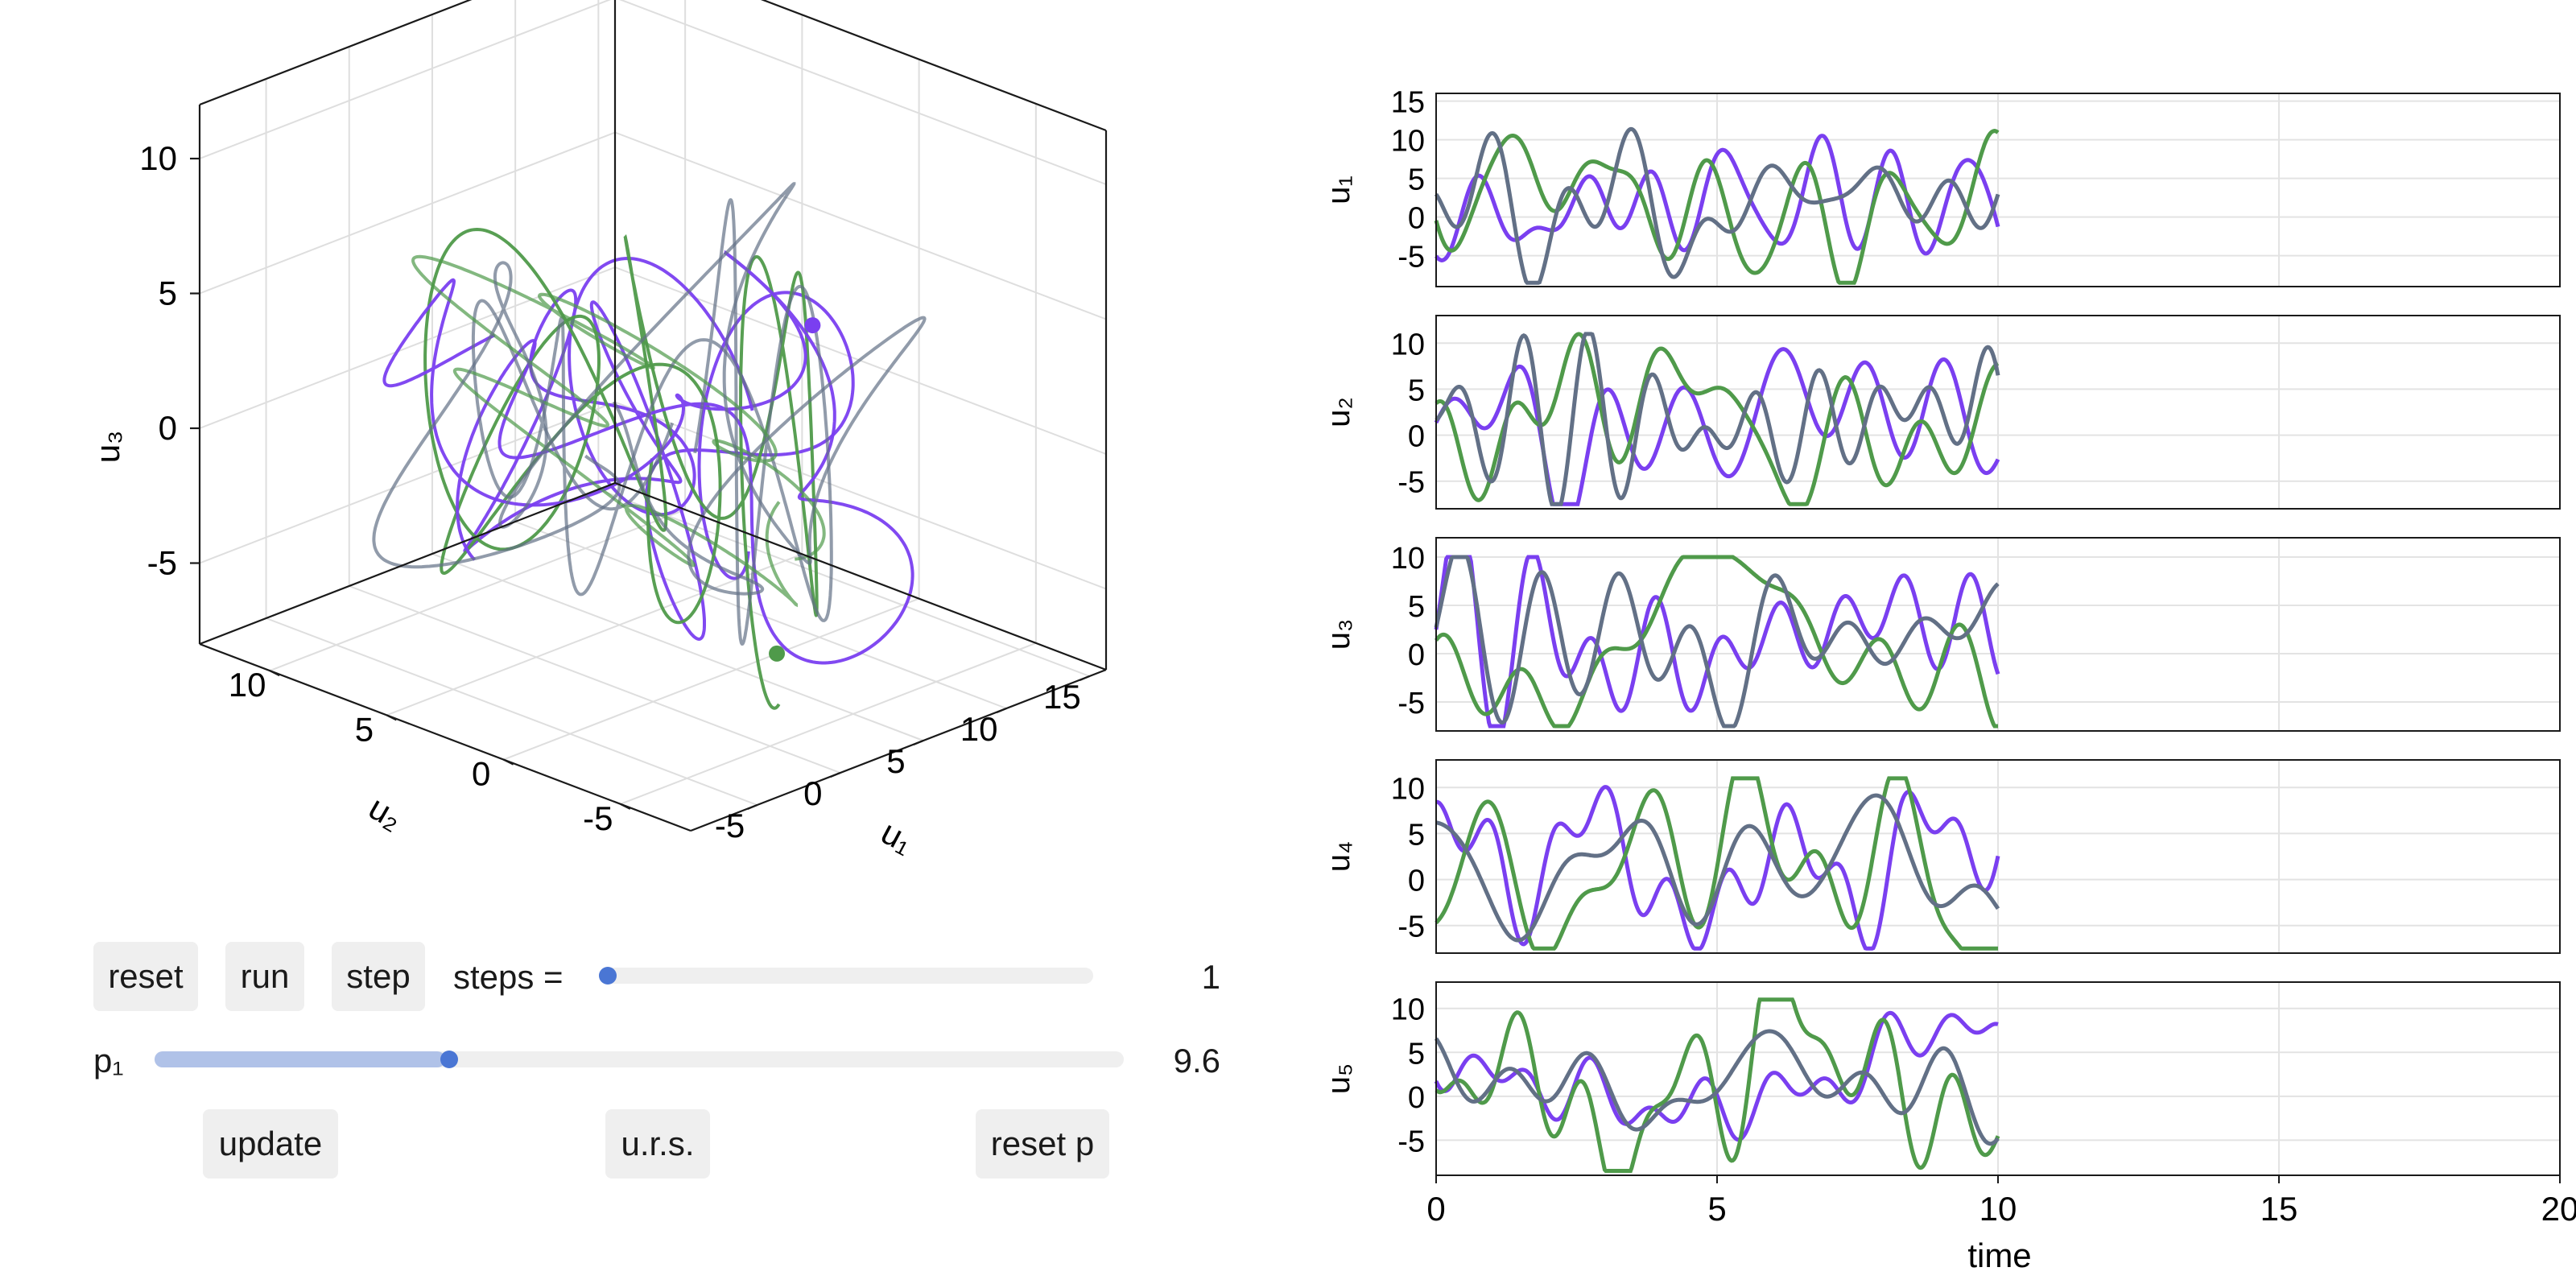 This screenshot has height=1288, width=2576. Describe the element at coordinates (1338, 857) in the screenshot. I see `y-axis-label: u₄` at that location.